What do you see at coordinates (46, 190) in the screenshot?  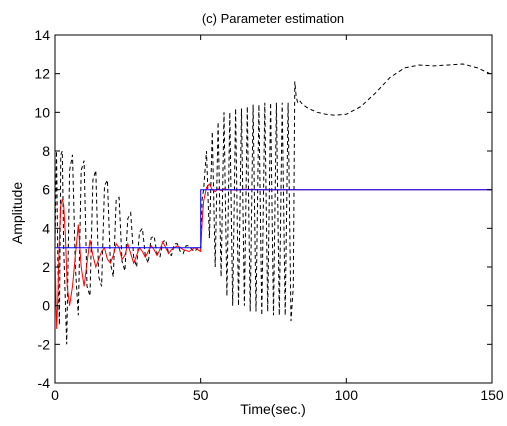 I see `y-tick-label: 6` at bounding box center [46, 190].